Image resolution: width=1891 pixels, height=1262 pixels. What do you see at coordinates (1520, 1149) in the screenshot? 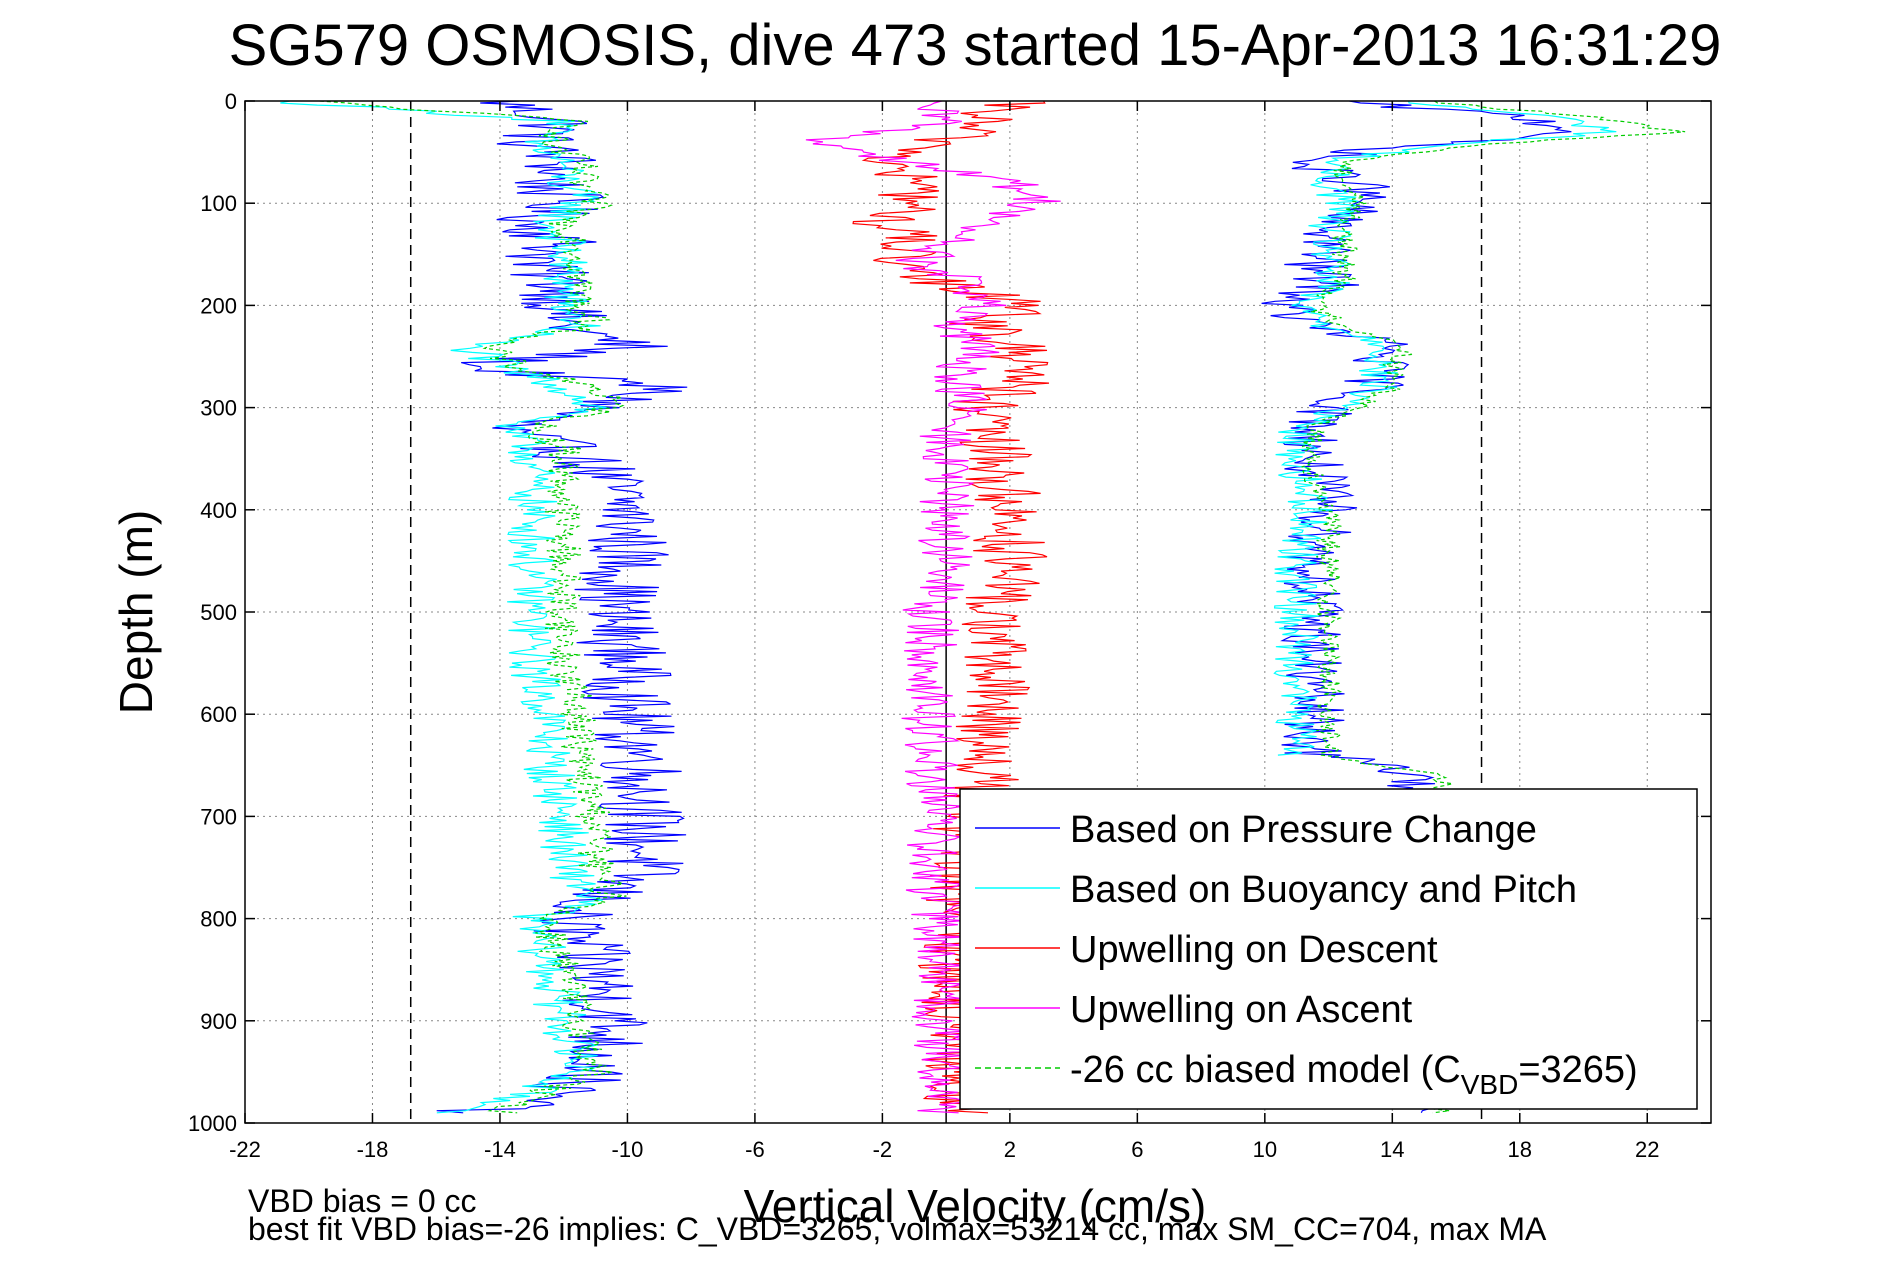
I see `x-tick-label: 18` at bounding box center [1520, 1149].